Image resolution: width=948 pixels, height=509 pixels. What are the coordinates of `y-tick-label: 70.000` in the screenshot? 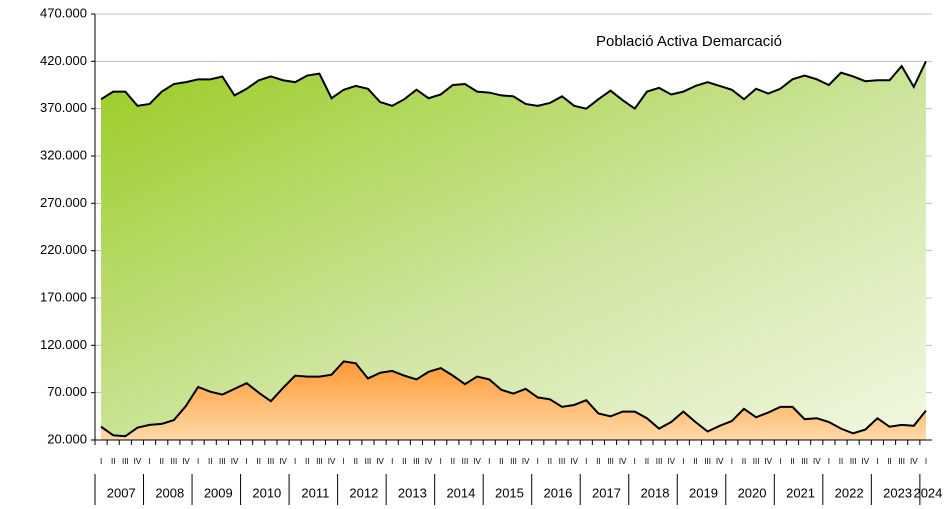 It's located at (67, 391).